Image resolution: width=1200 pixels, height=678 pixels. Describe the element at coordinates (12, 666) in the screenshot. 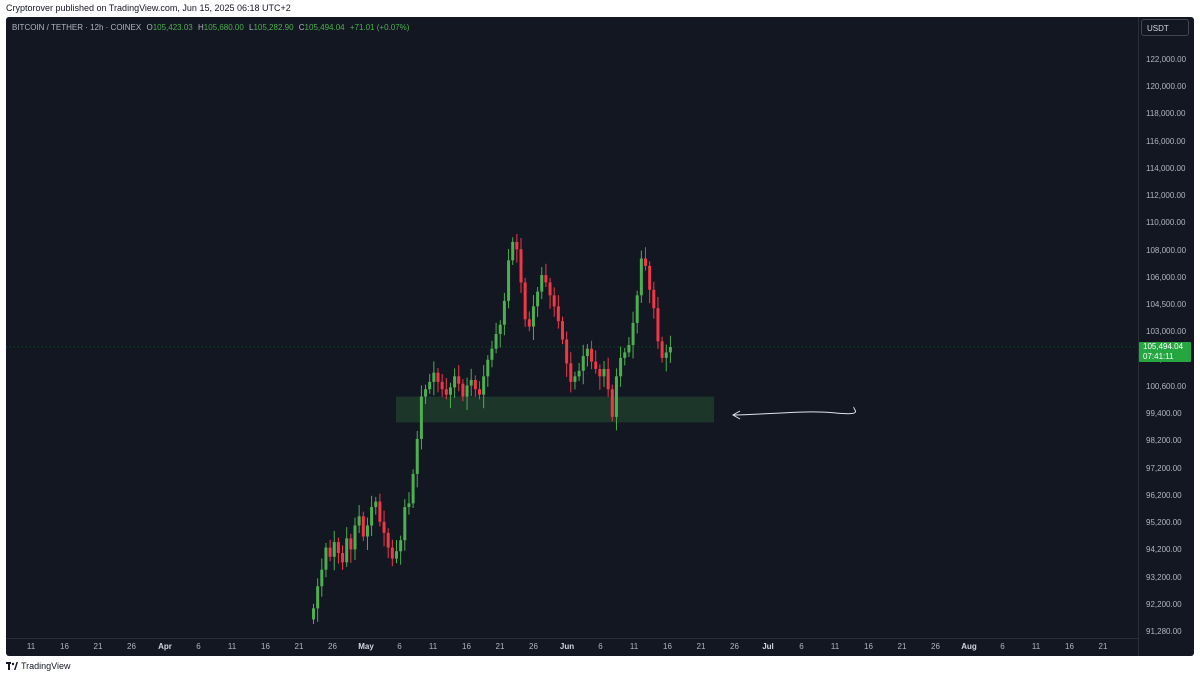

I see `tradingview-icon` at that location.